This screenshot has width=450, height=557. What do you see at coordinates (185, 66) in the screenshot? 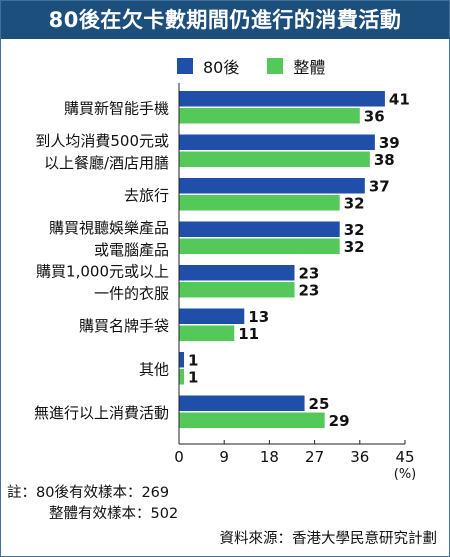
I see `legend-swatch-80s` at bounding box center [185, 66].